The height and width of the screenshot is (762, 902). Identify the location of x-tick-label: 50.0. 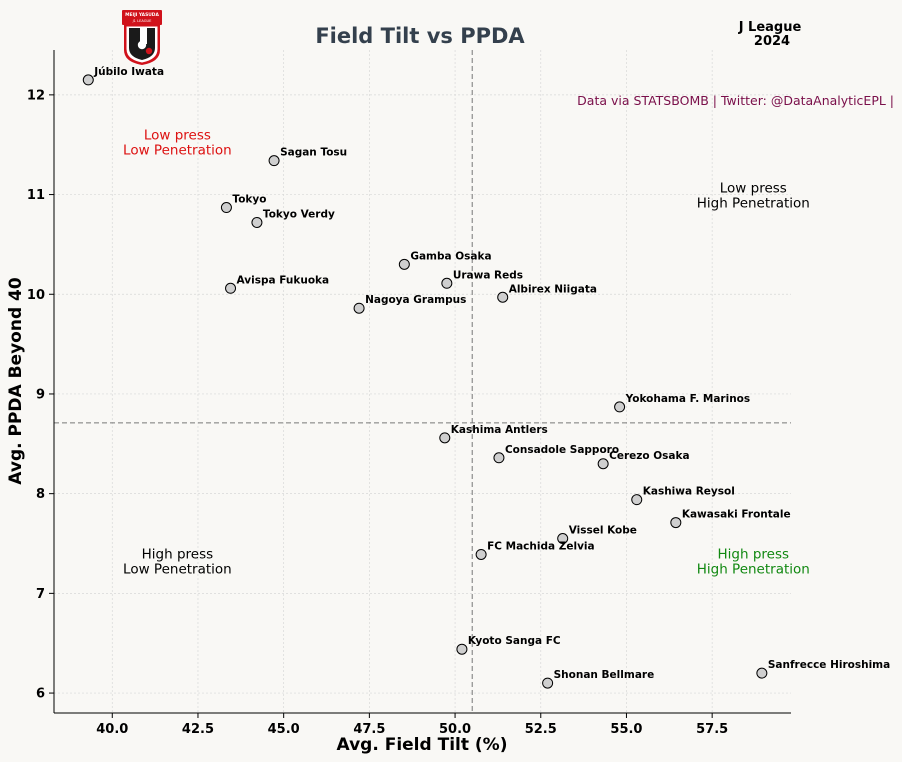
(455, 729).